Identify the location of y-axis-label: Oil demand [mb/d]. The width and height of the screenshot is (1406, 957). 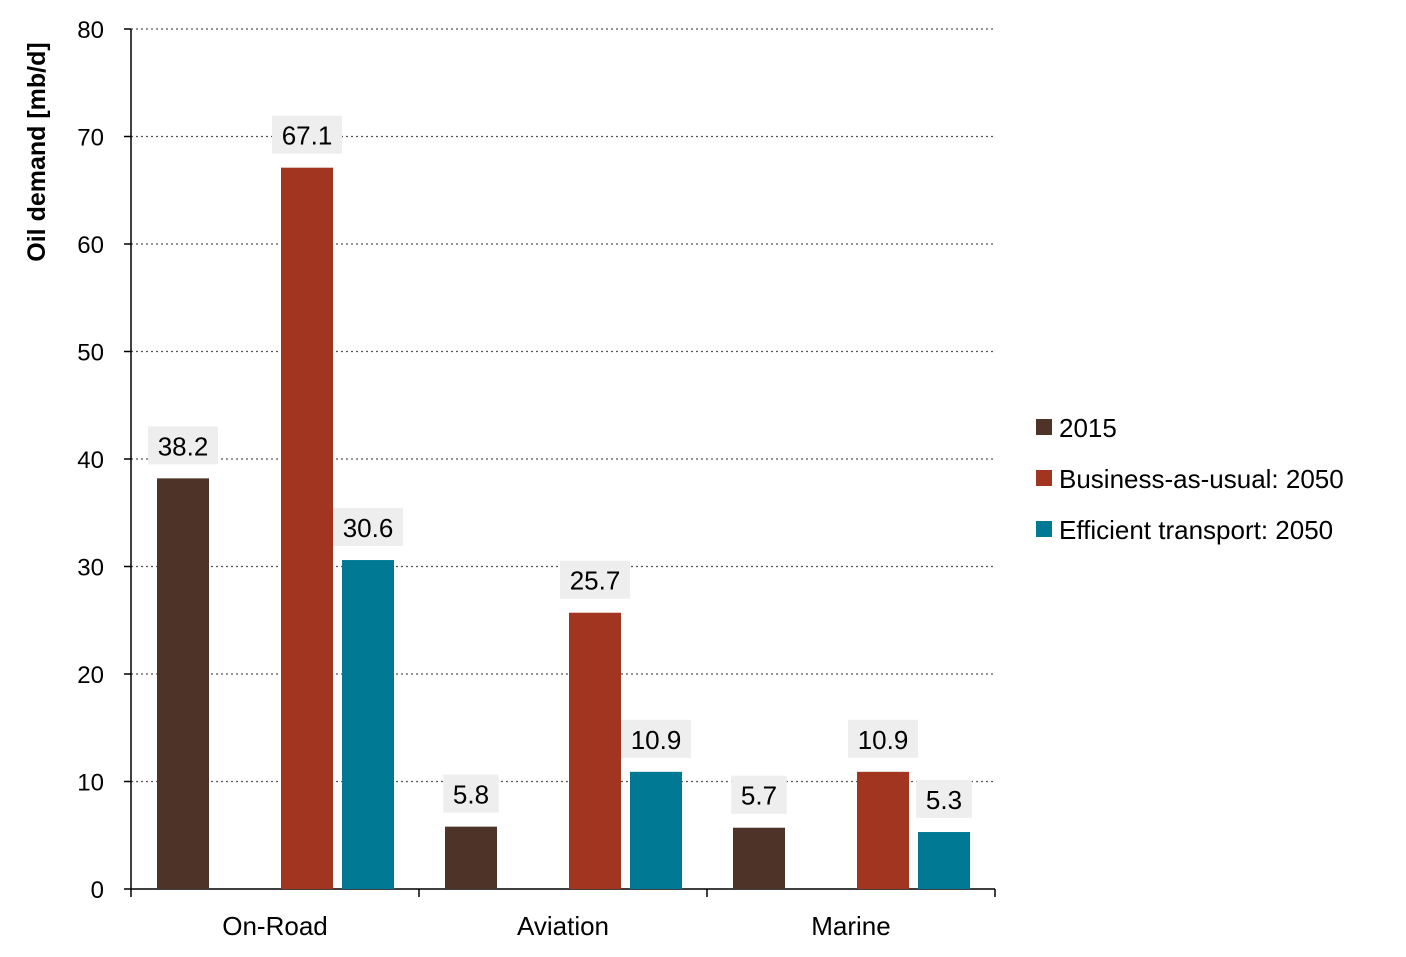
(37, 151).